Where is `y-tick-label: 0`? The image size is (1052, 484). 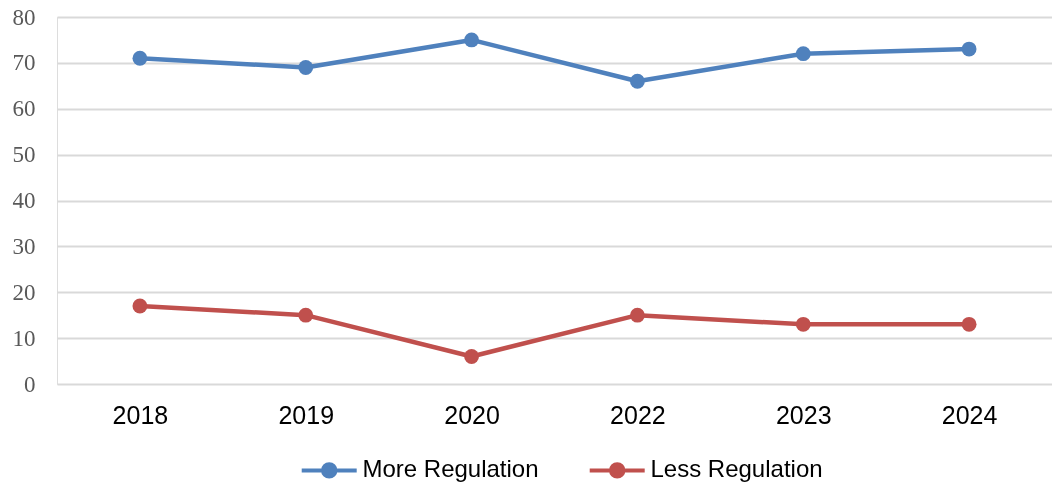
y-tick-label: 0 is located at coordinates (30, 384).